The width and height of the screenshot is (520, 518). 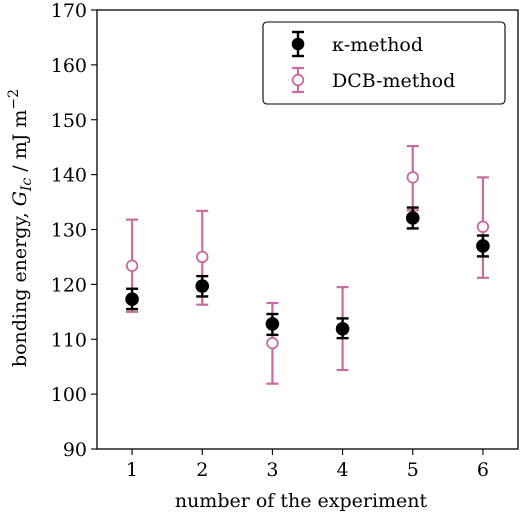 I want to click on legend-entry-kappa: κ-method, so click(x=357, y=44).